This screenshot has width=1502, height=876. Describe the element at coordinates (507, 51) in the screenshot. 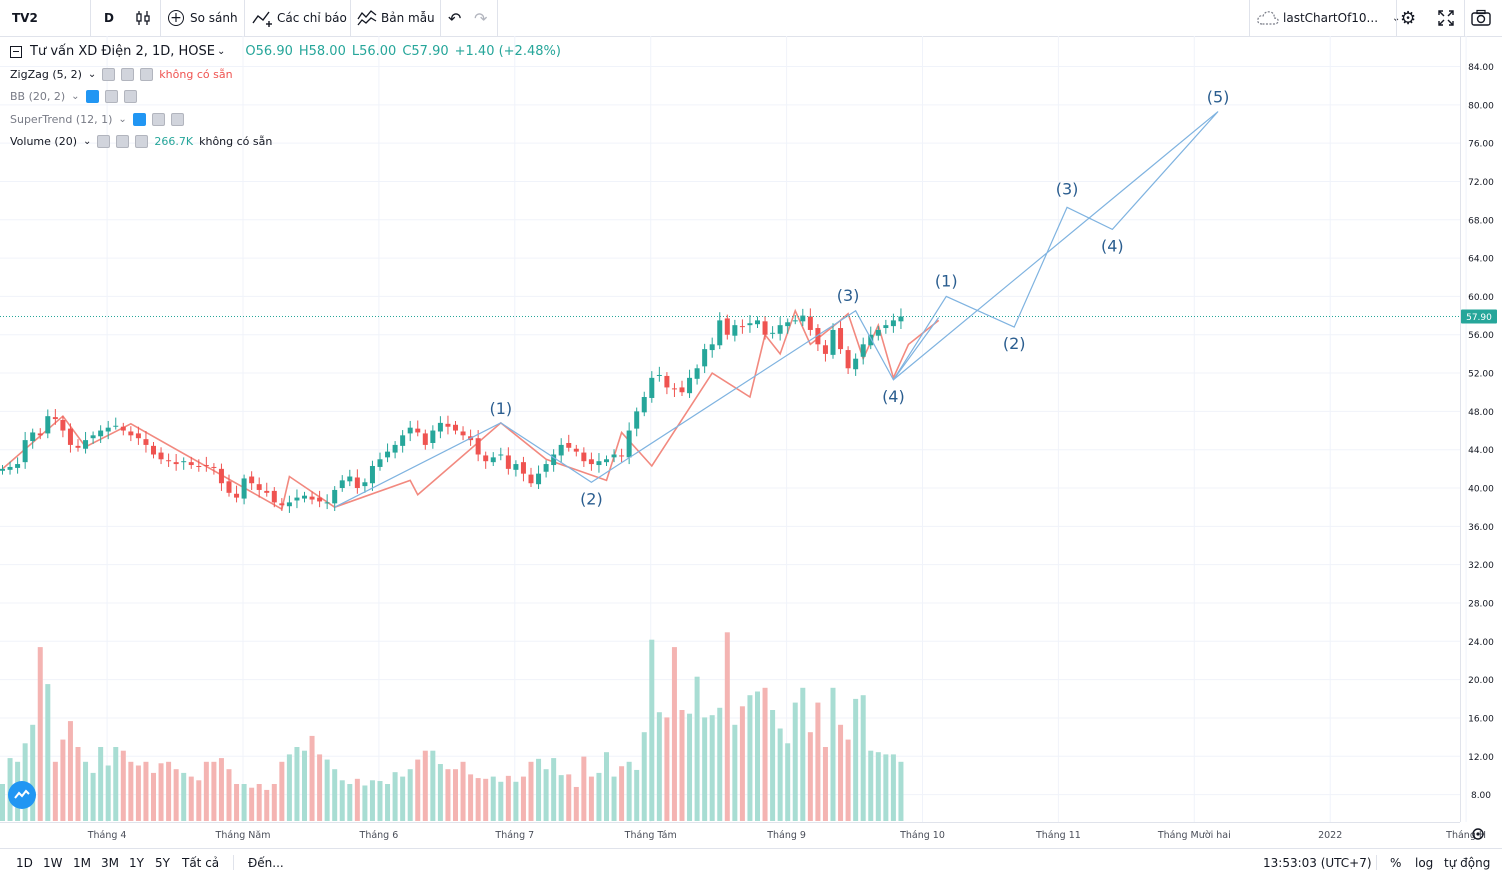

I see `ohlc-change: +1.40 (+2.48%)` at that location.